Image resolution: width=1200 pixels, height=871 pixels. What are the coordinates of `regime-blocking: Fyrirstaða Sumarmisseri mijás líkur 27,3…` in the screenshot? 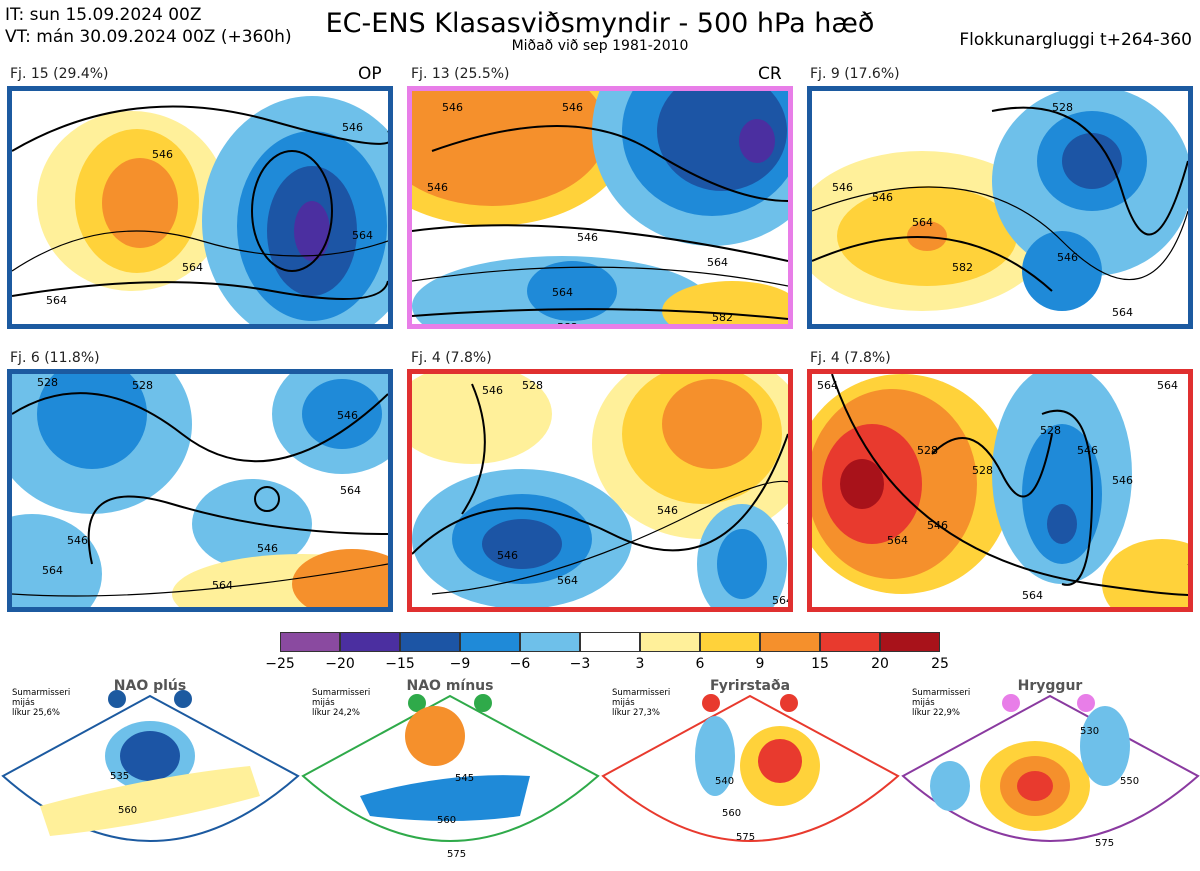 It's located at (750, 773).